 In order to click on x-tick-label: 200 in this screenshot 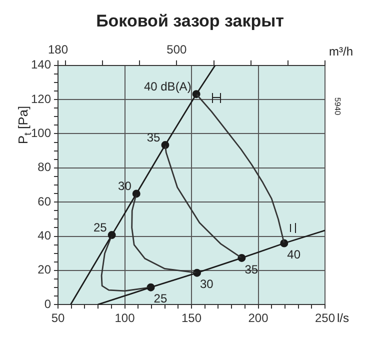, I will do `click(258, 318)`.